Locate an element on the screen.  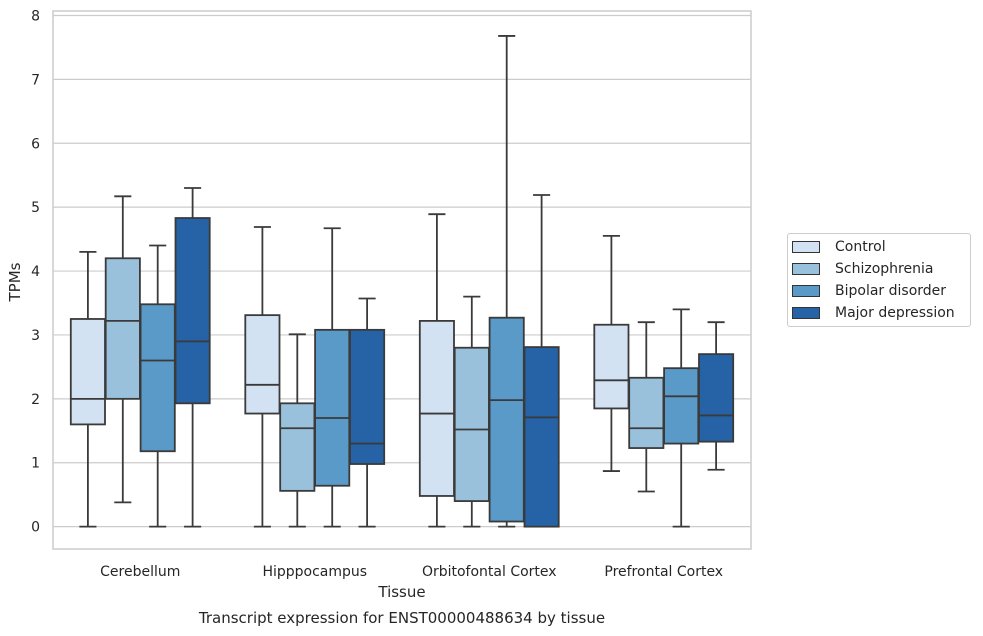
box-hipppocampus-major-depression is located at coordinates (367, 412).